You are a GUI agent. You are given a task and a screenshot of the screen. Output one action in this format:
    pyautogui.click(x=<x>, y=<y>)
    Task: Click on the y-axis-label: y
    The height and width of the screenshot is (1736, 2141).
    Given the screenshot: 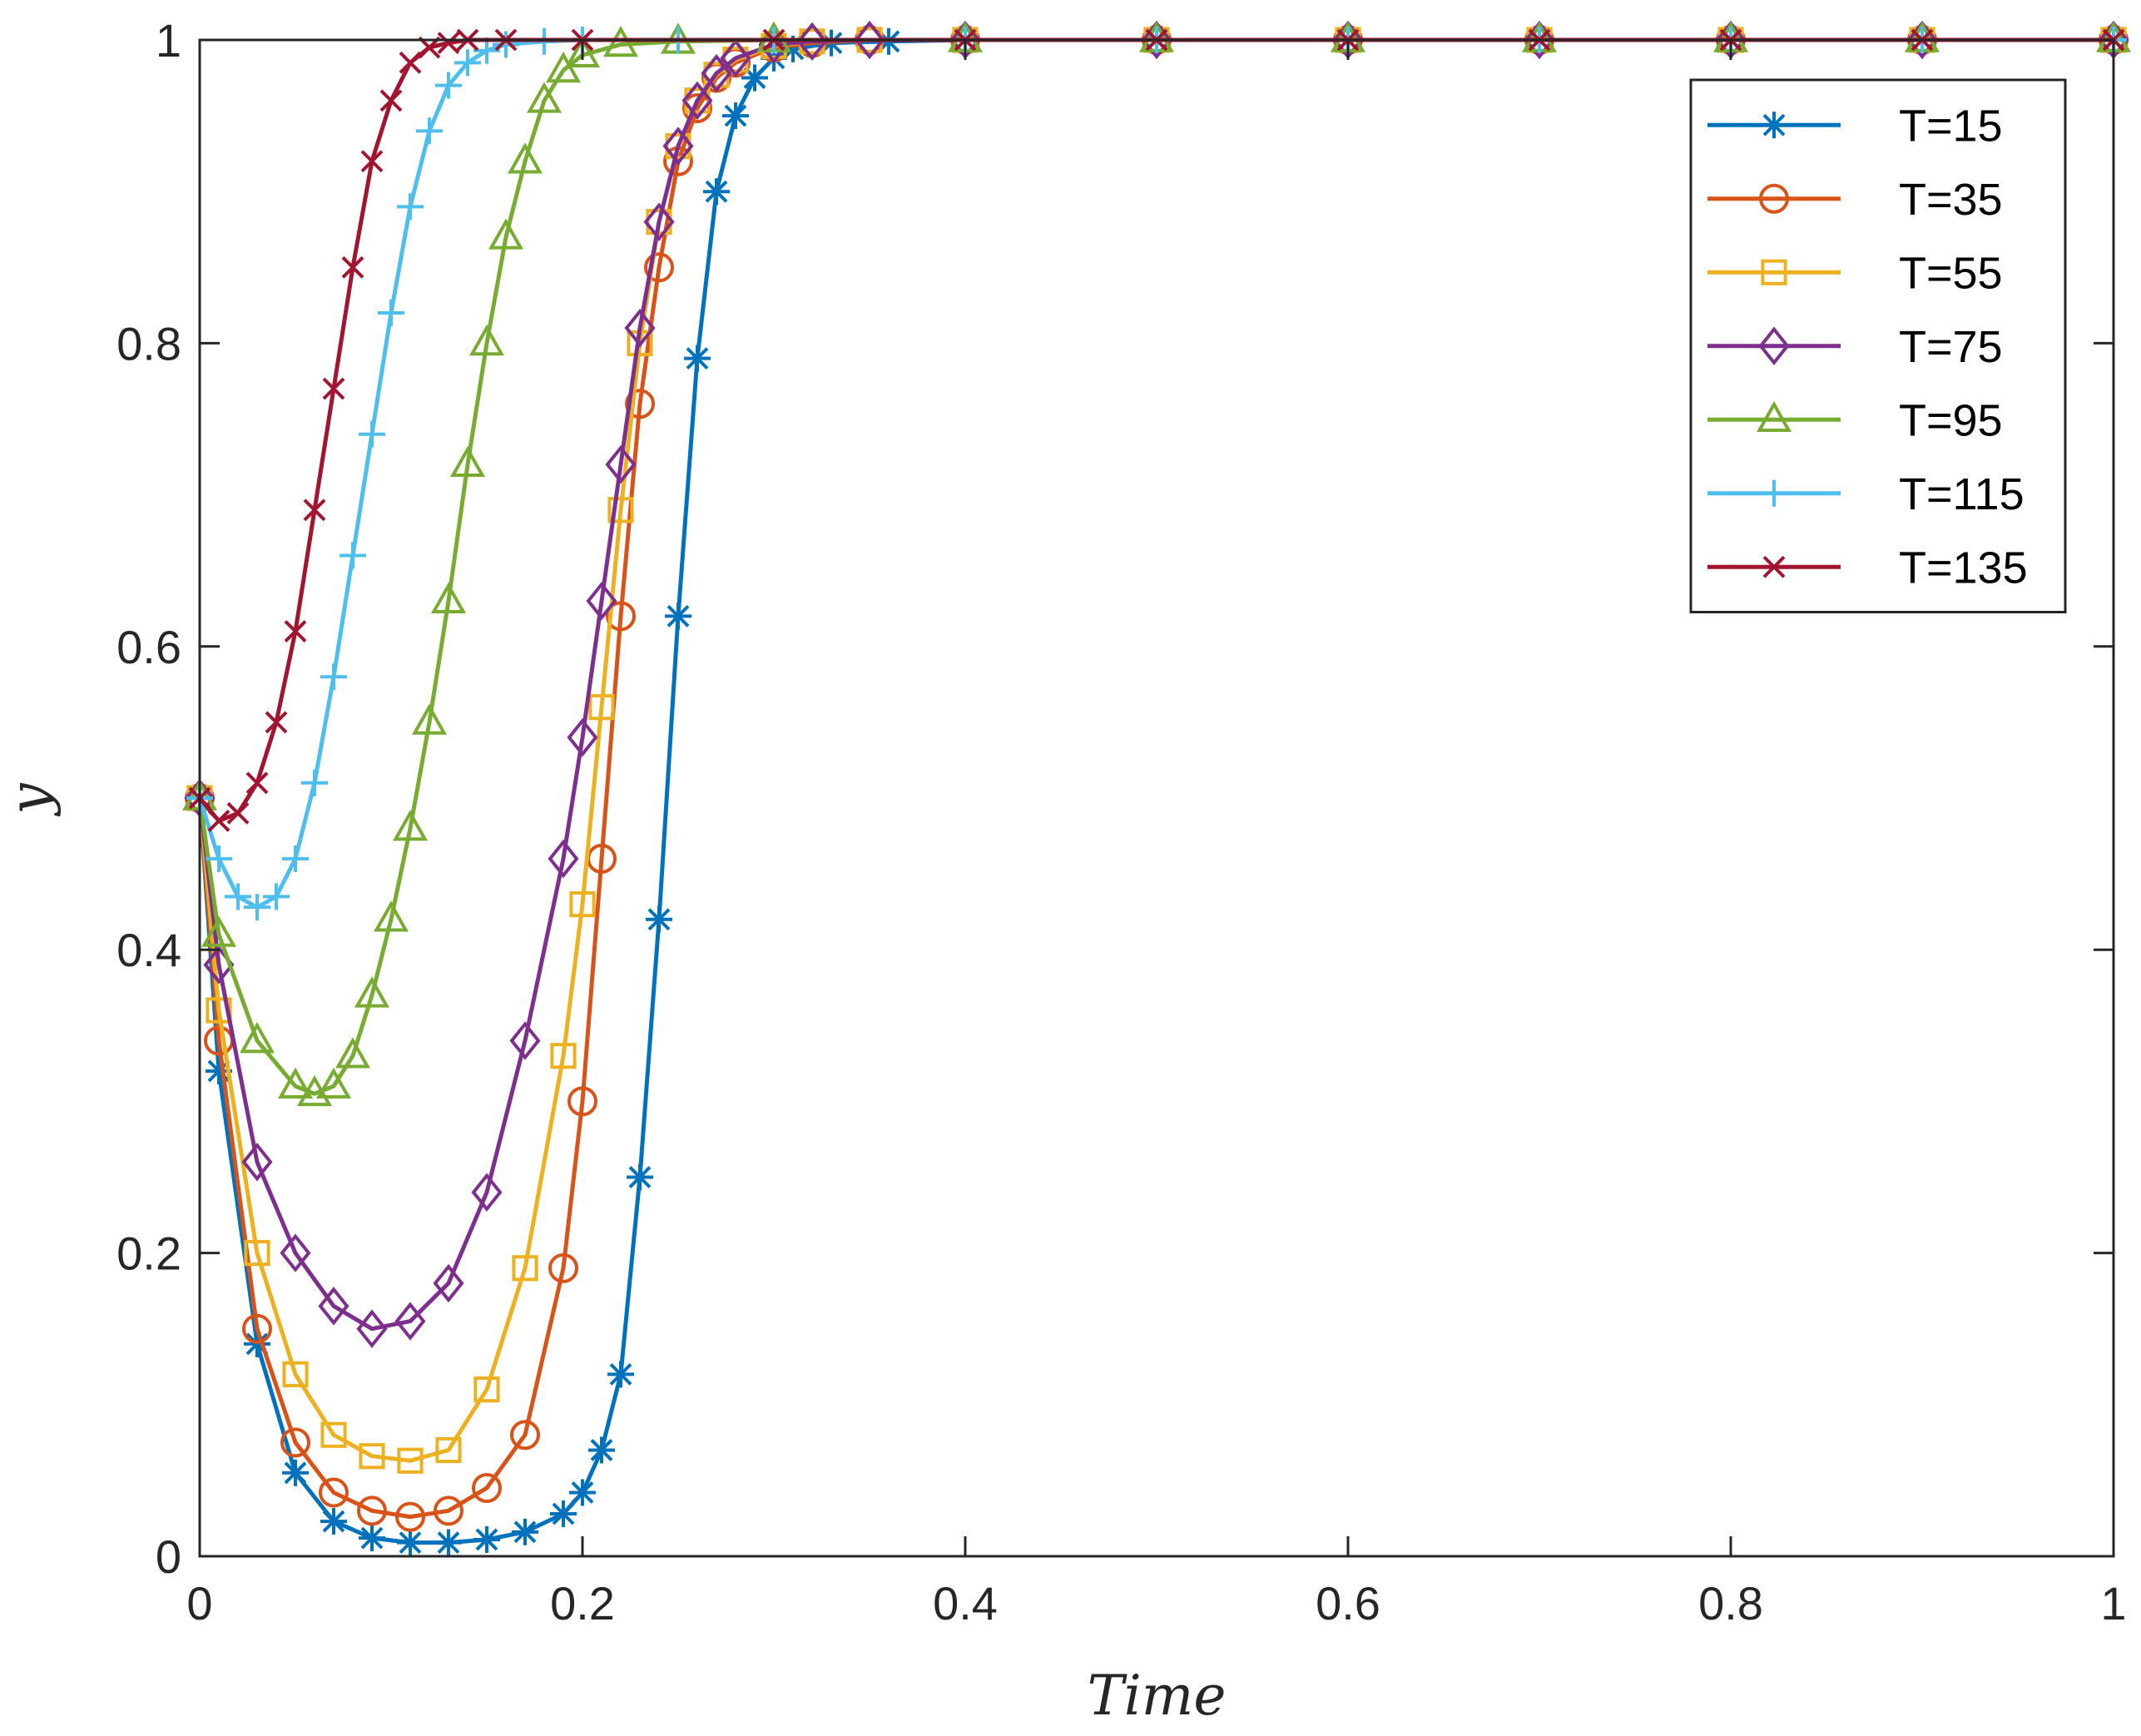 What is the action you would take?
    pyautogui.click(x=31, y=800)
    